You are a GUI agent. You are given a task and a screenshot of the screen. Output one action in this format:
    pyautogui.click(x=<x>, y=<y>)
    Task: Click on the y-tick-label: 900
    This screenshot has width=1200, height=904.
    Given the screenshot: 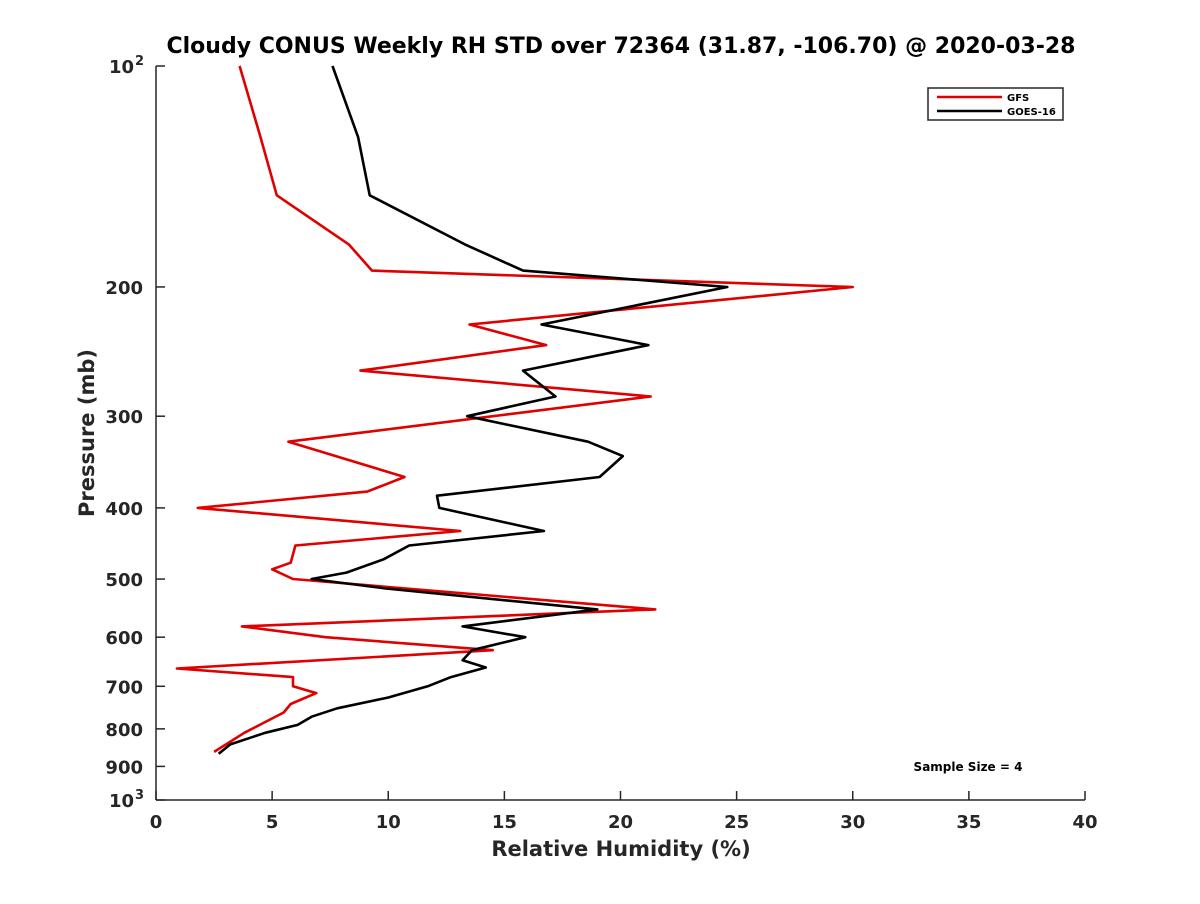 What is the action you would take?
    pyautogui.click(x=124, y=767)
    